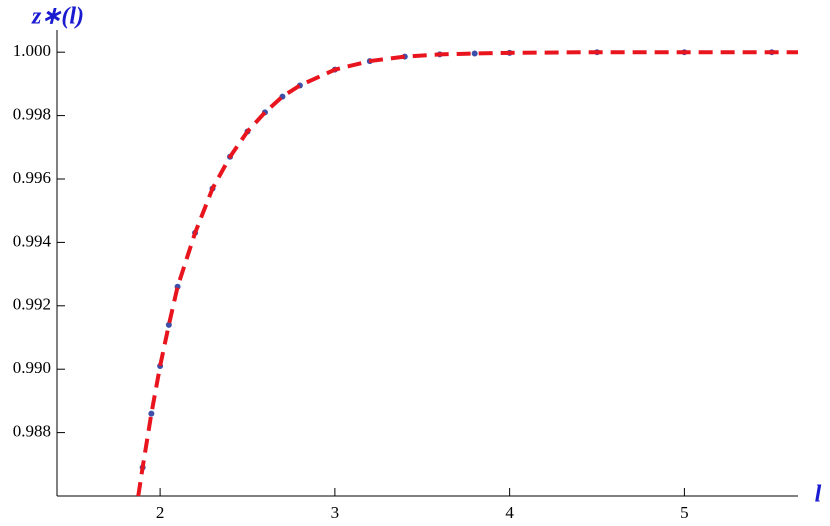  I want to click on y-tick-label: 0.994, so click(32, 240).